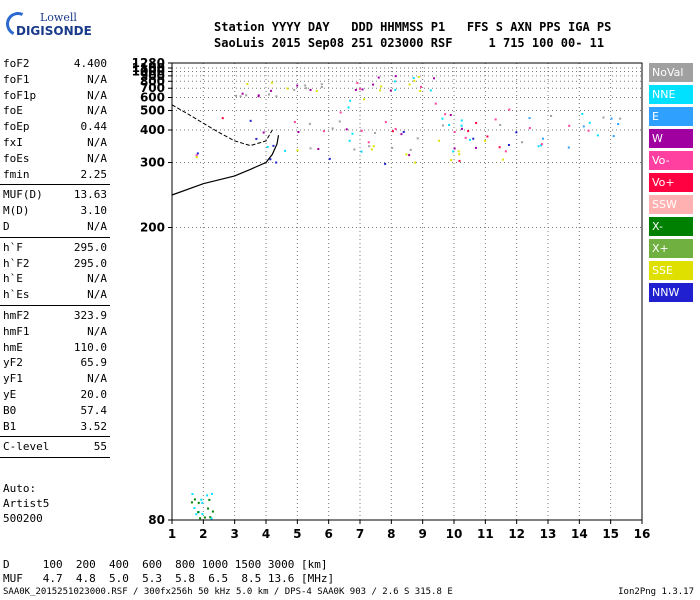 This screenshot has width=700, height=600. What do you see at coordinates (55, 278) in the screenshot?
I see `param-row: h`E N/A` at bounding box center [55, 278].